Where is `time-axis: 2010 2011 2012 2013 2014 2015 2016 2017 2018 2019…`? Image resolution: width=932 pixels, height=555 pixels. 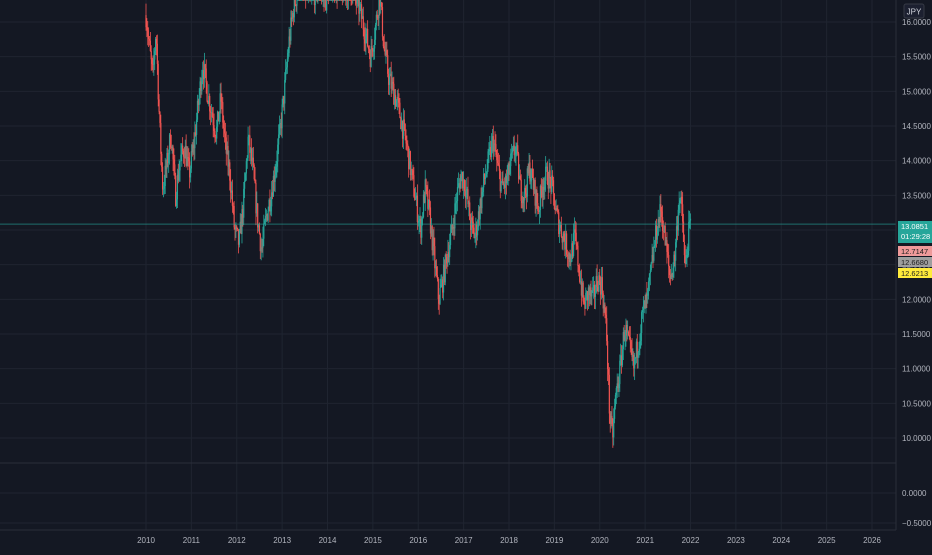 time-axis: 2010 2011 2012 2013 2014 2015 2016 2017 2018 2019… is located at coordinates (509, 540).